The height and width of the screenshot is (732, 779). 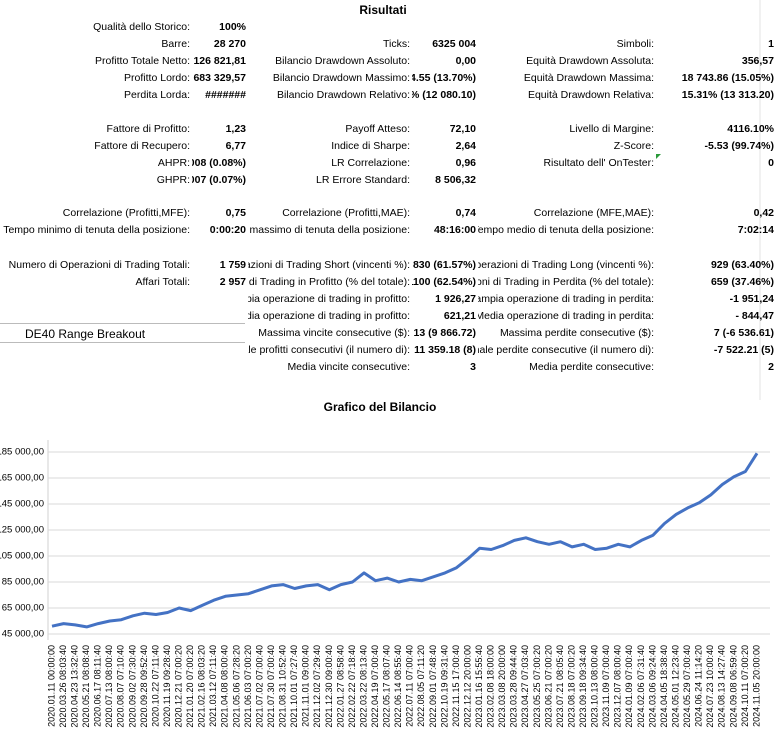 What do you see at coordinates (51, 686) in the screenshot?
I see `x-tick-label: 2020.01.11 00:00:00` at bounding box center [51, 686].